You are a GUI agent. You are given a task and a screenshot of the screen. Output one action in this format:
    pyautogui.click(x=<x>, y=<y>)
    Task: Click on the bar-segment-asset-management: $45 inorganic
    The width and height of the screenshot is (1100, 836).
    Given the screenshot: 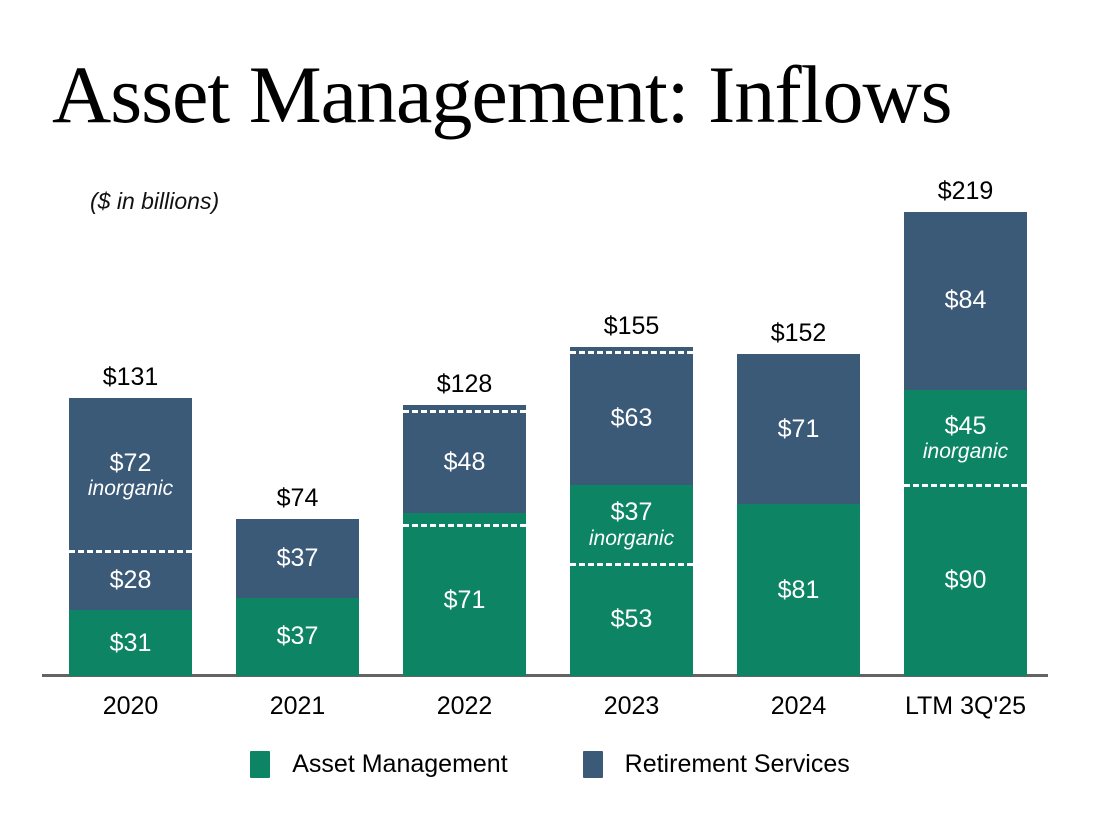 What is the action you would take?
    pyautogui.click(x=965, y=438)
    